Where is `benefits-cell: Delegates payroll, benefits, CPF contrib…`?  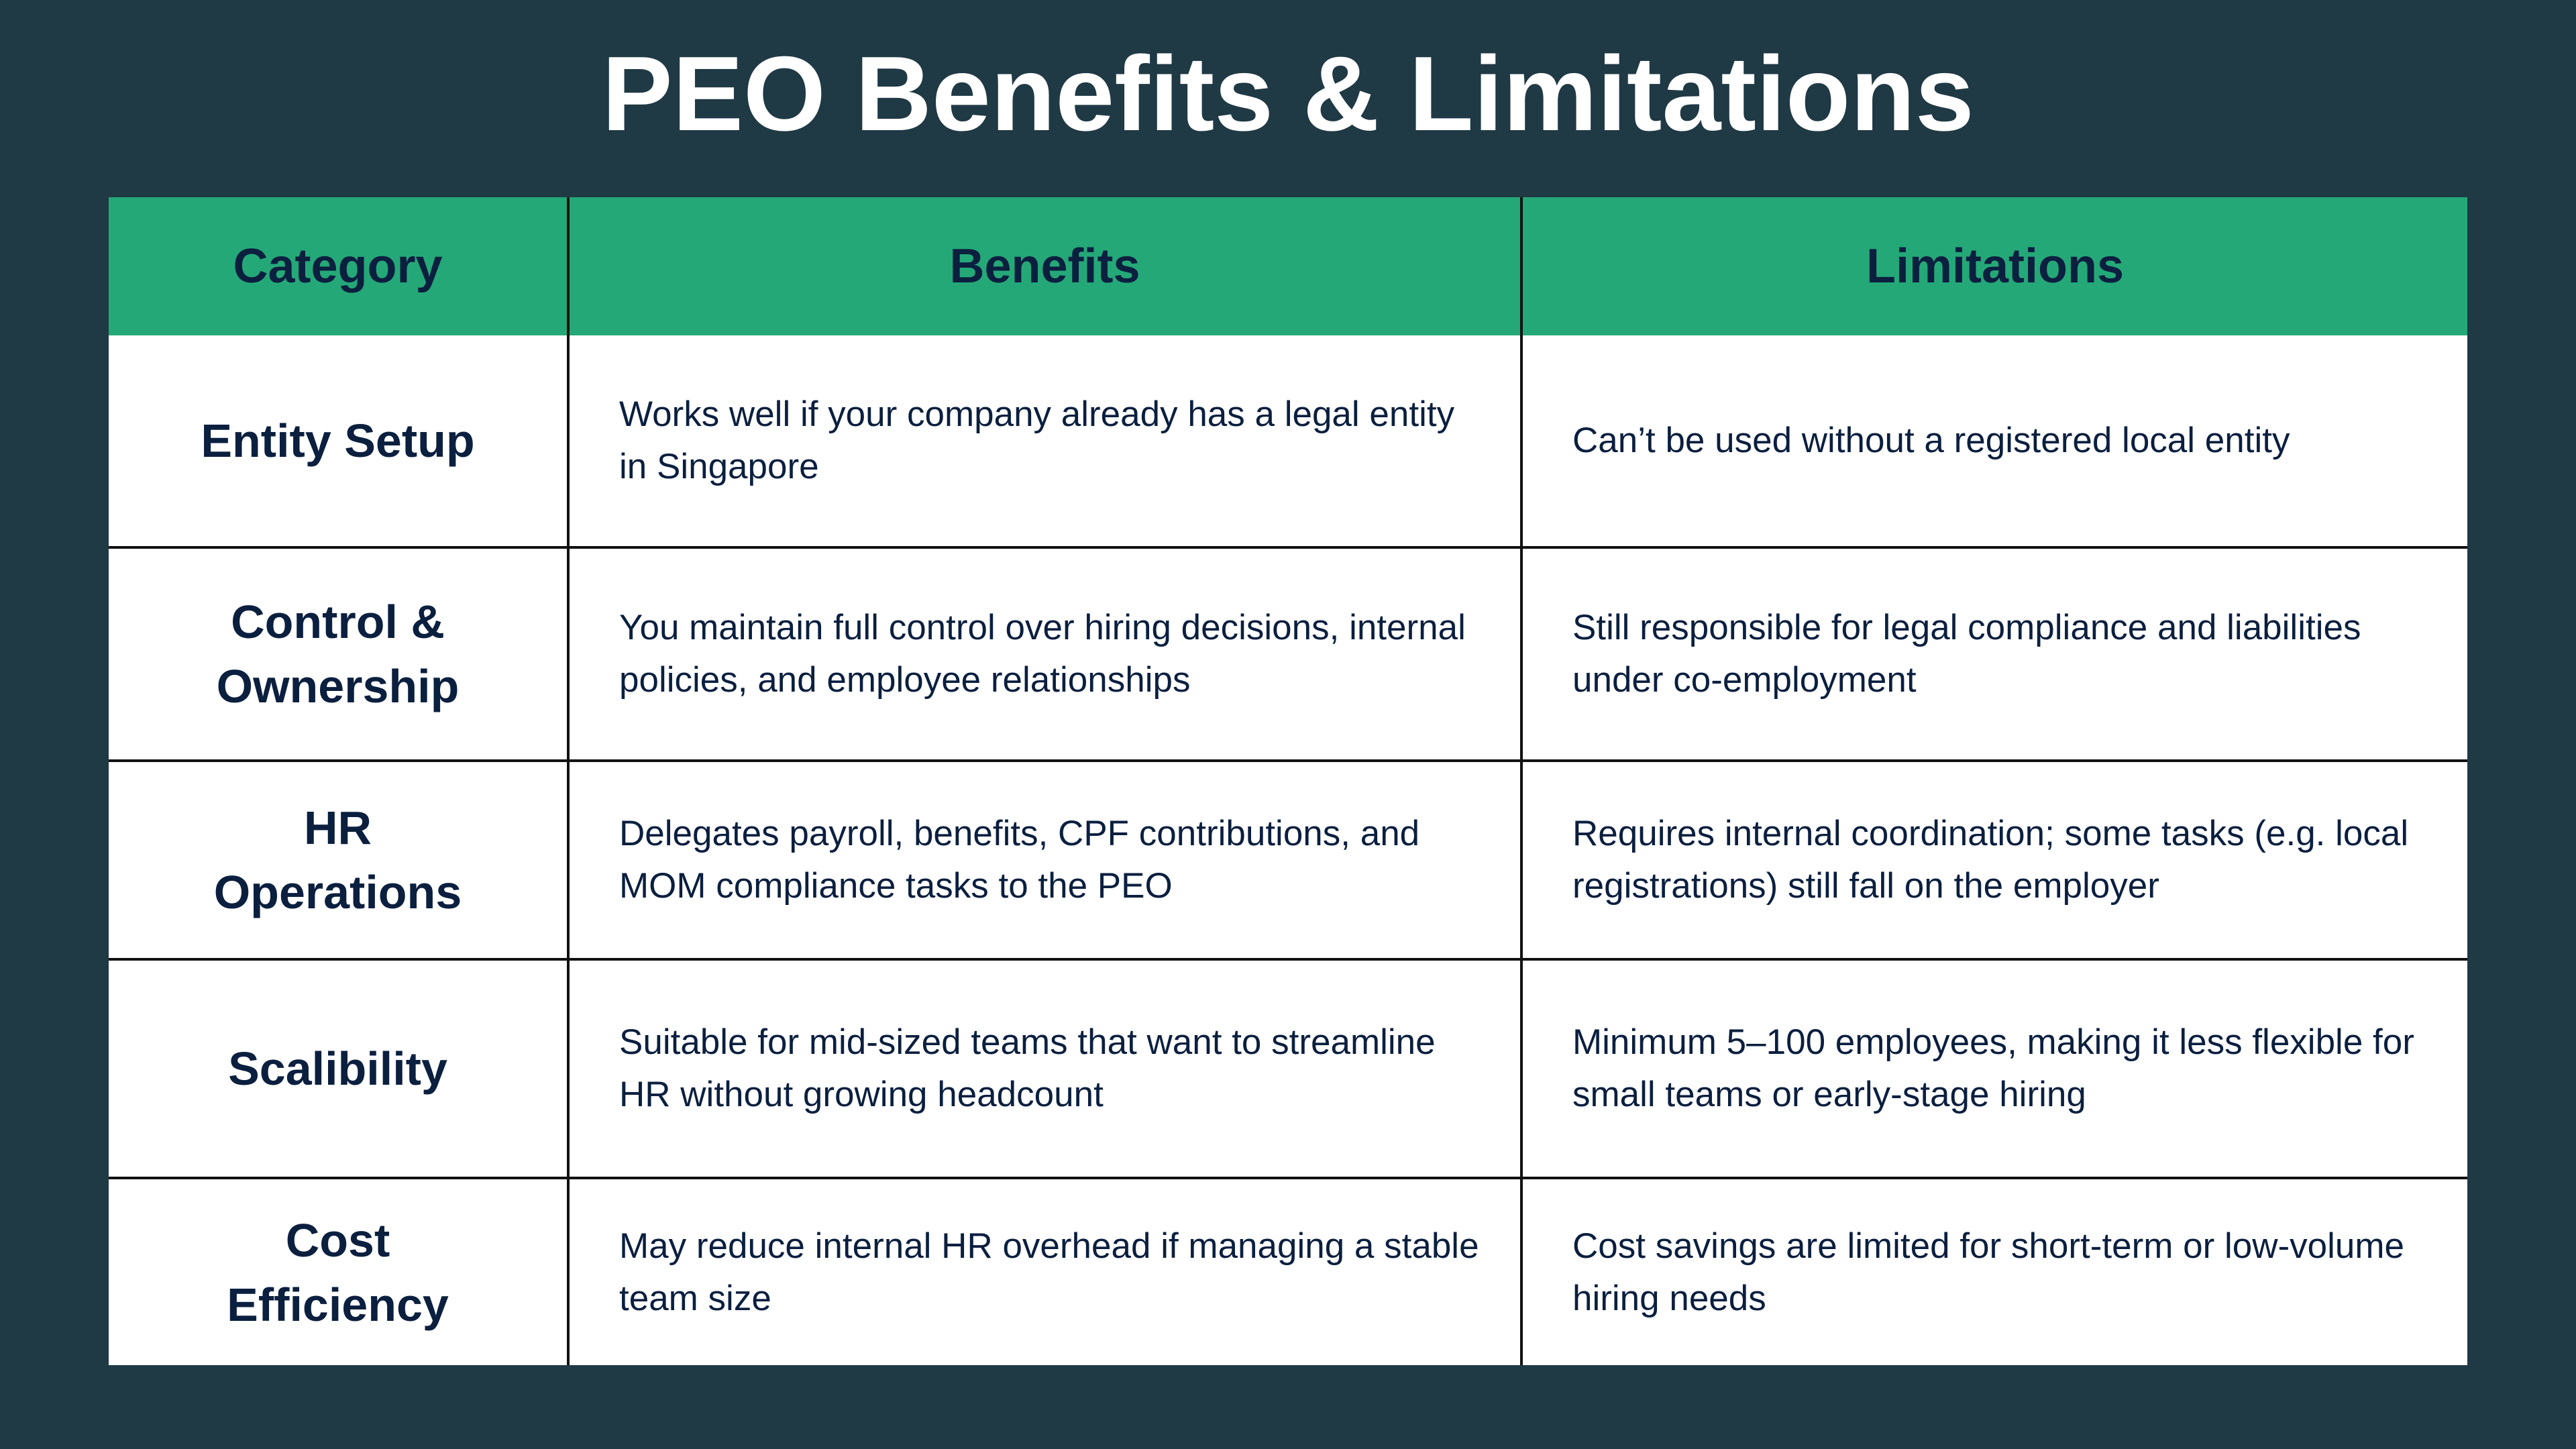 benefits-cell: Delegates payroll, benefits, CPF contrib… is located at coordinates (1045, 860).